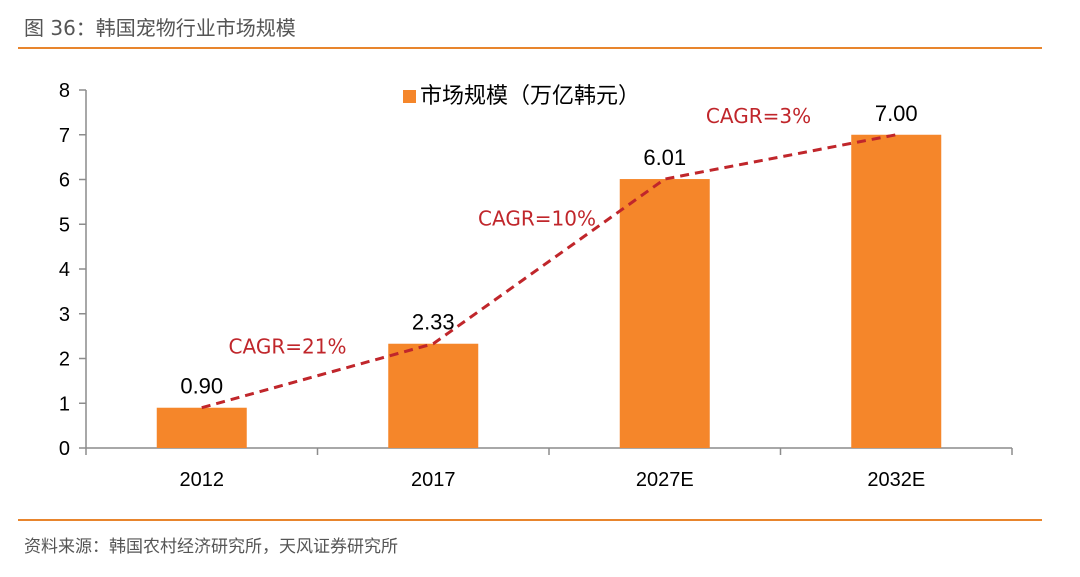 Image resolution: width=1080 pixels, height=577 pixels. I want to click on data-label: 0.90, so click(201, 386).